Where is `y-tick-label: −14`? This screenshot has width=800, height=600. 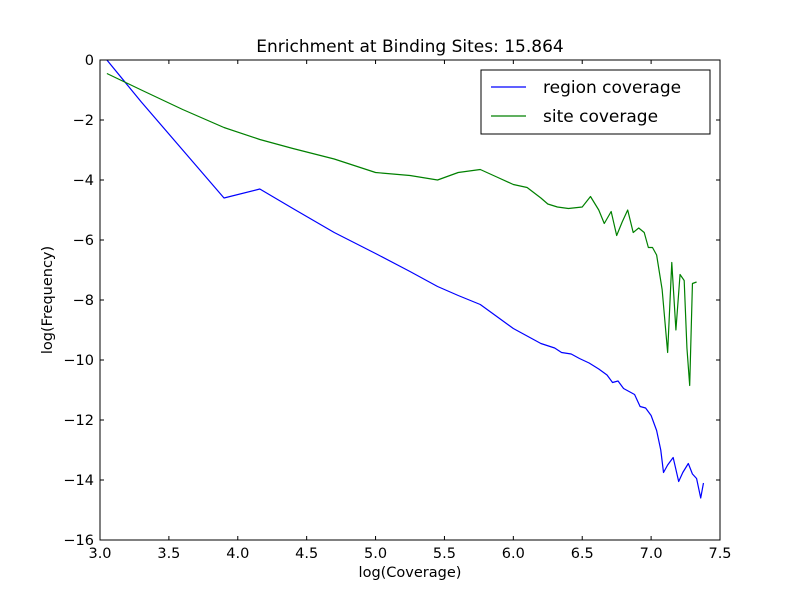 y-tick-label: −14 is located at coordinates (78, 481).